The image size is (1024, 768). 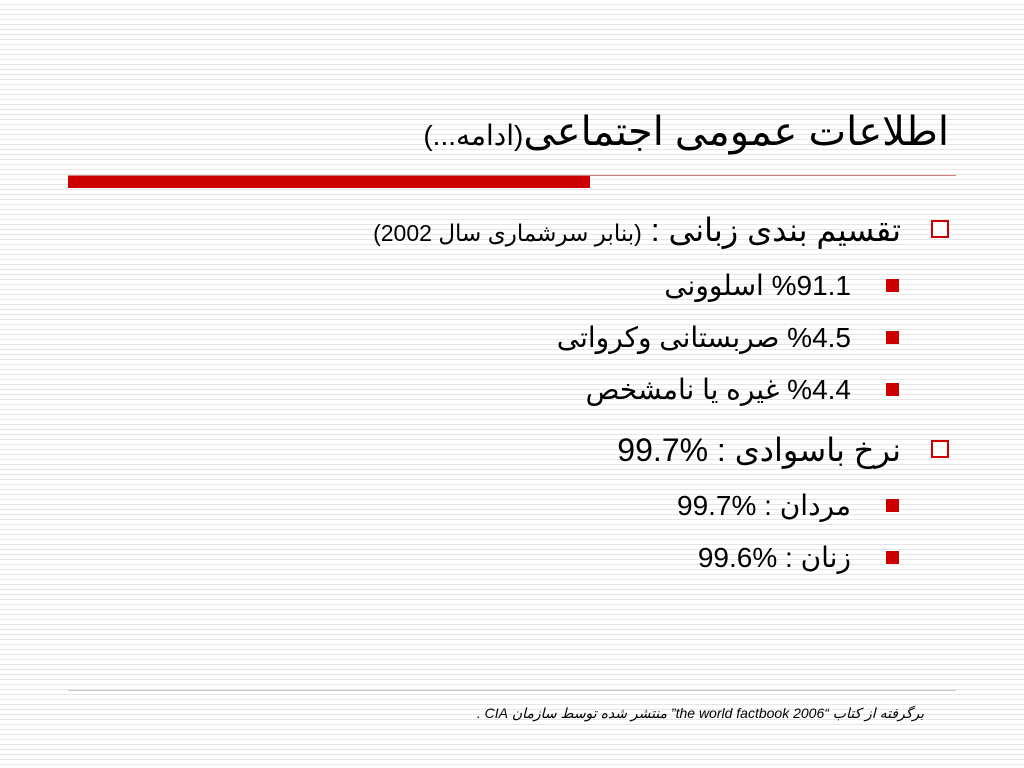 I want to click on bullet-note-text: (بنابر سرشماری سال 2002), so click(x=507, y=233).